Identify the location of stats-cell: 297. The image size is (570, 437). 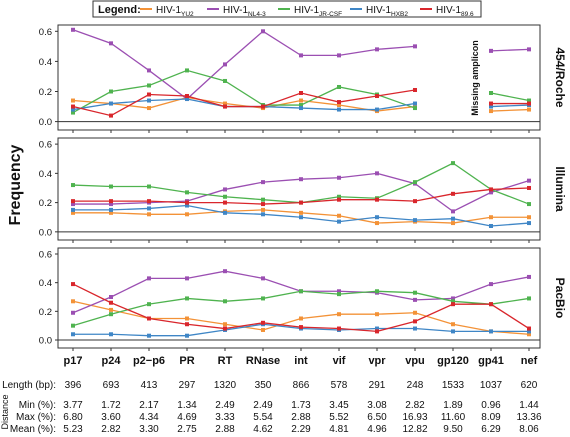
(187, 385).